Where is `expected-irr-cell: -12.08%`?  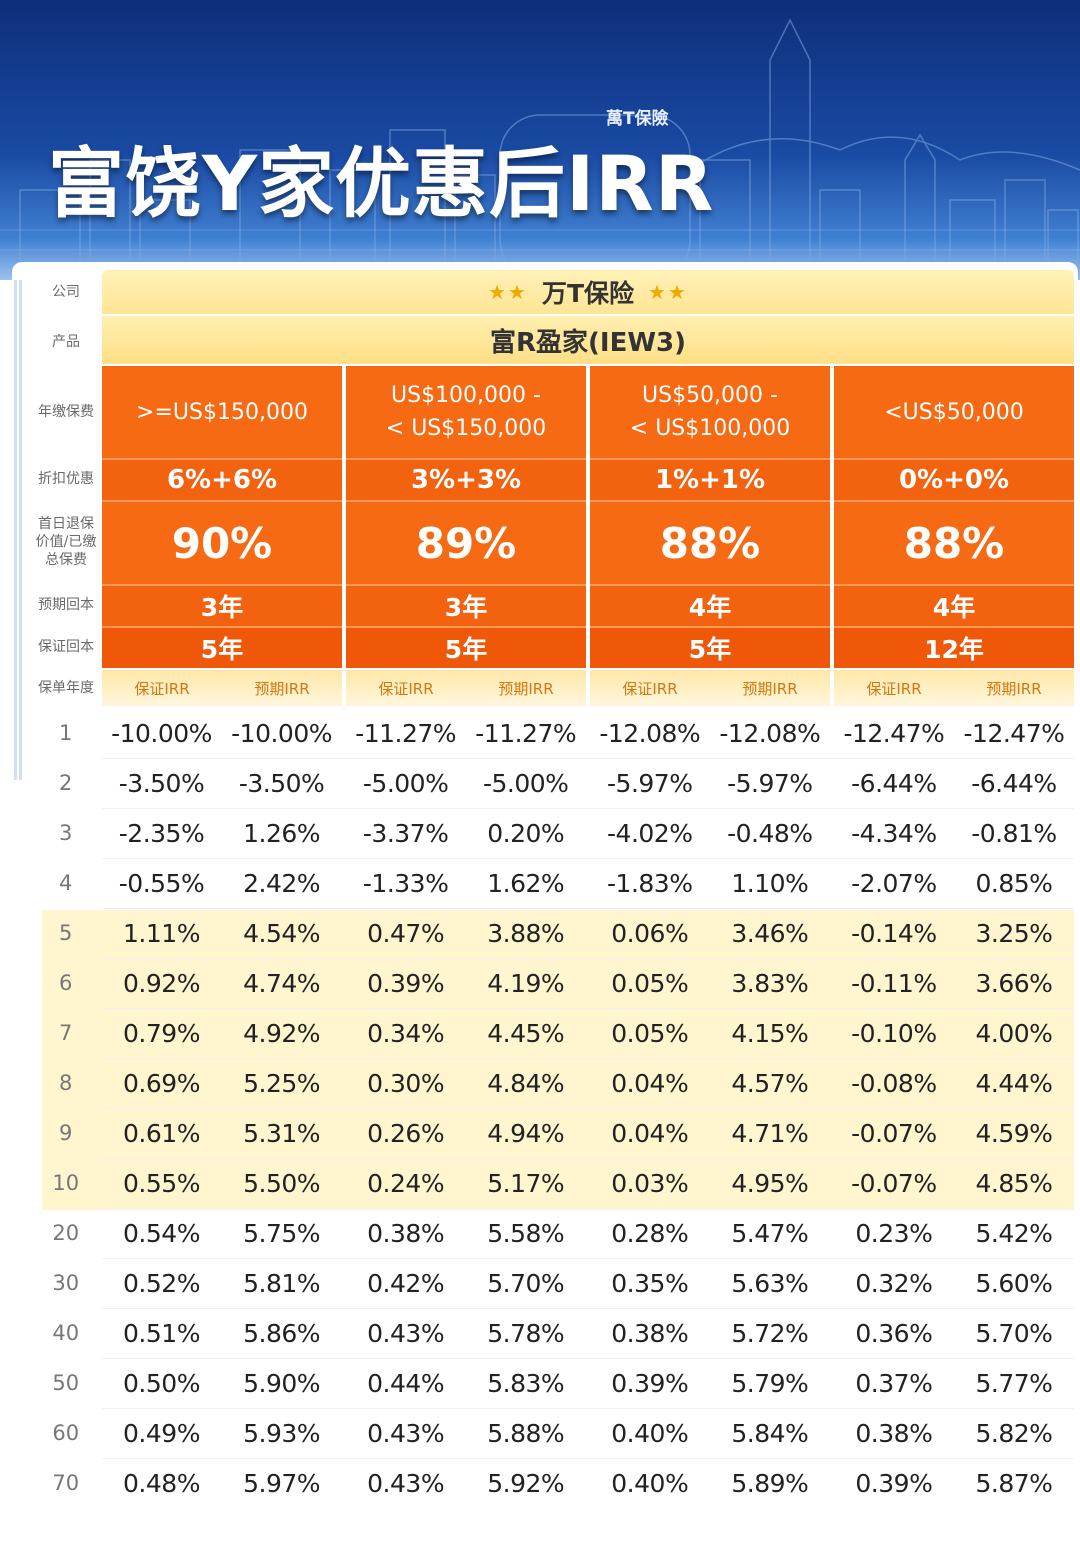 expected-irr-cell: -12.08% is located at coordinates (770, 733).